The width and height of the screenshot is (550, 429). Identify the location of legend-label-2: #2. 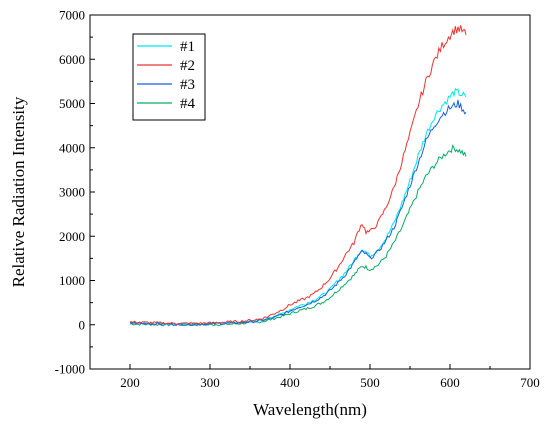
(187, 66).